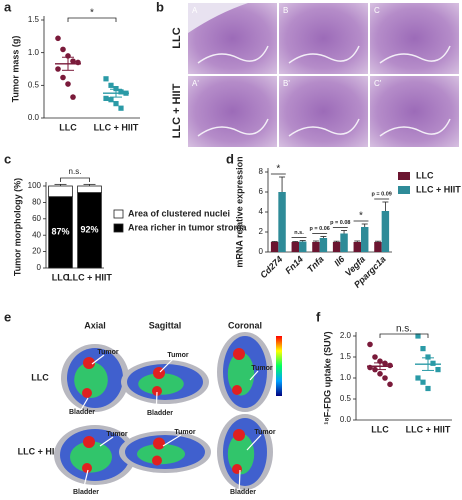 This screenshot has height=500, width=462. Describe the element at coordinates (271, 267) in the screenshot. I see `x-tick-label: Cd274` at that location.